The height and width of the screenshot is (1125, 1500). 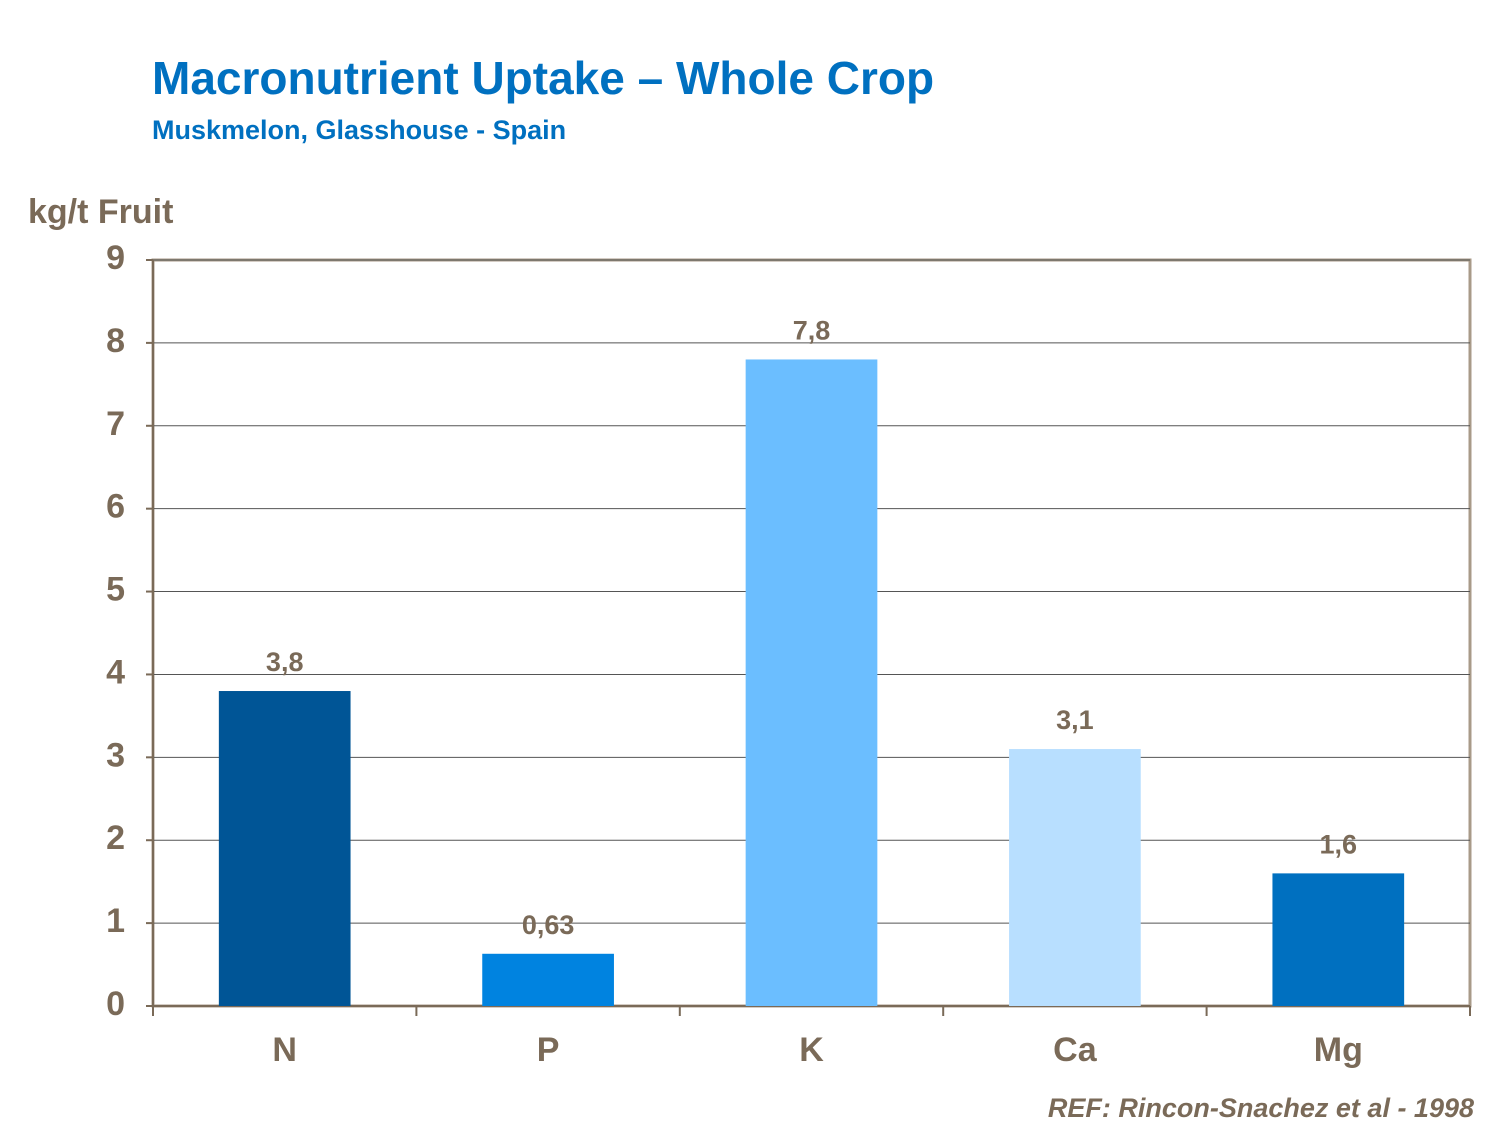 What do you see at coordinates (115, 1004) in the screenshot?
I see `y-tick-label: 0` at bounding box center [115, 1004].